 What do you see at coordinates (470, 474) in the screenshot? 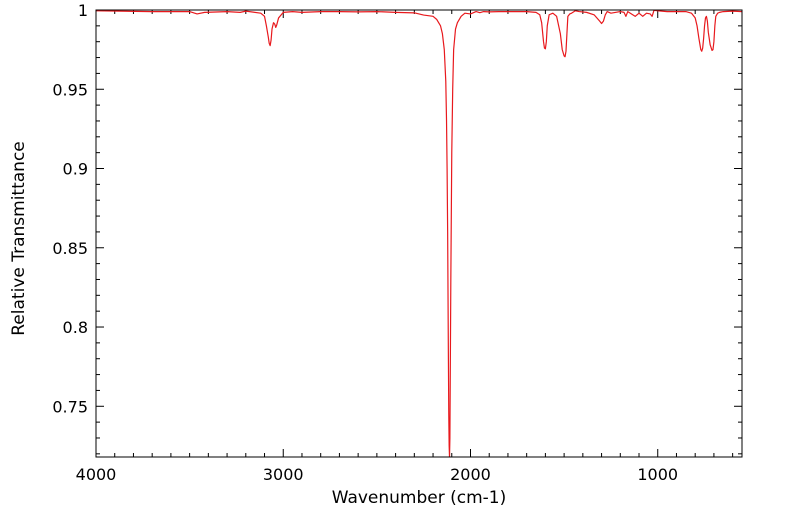
I see `x-tick-label: 2000` at bounding box center [470, 474].